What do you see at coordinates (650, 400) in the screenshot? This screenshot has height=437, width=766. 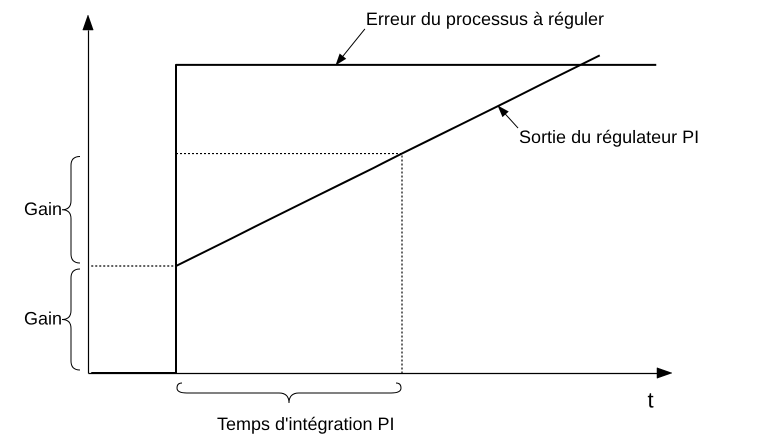 I see `x-axis-title: t` at bounding box center [650, 400].